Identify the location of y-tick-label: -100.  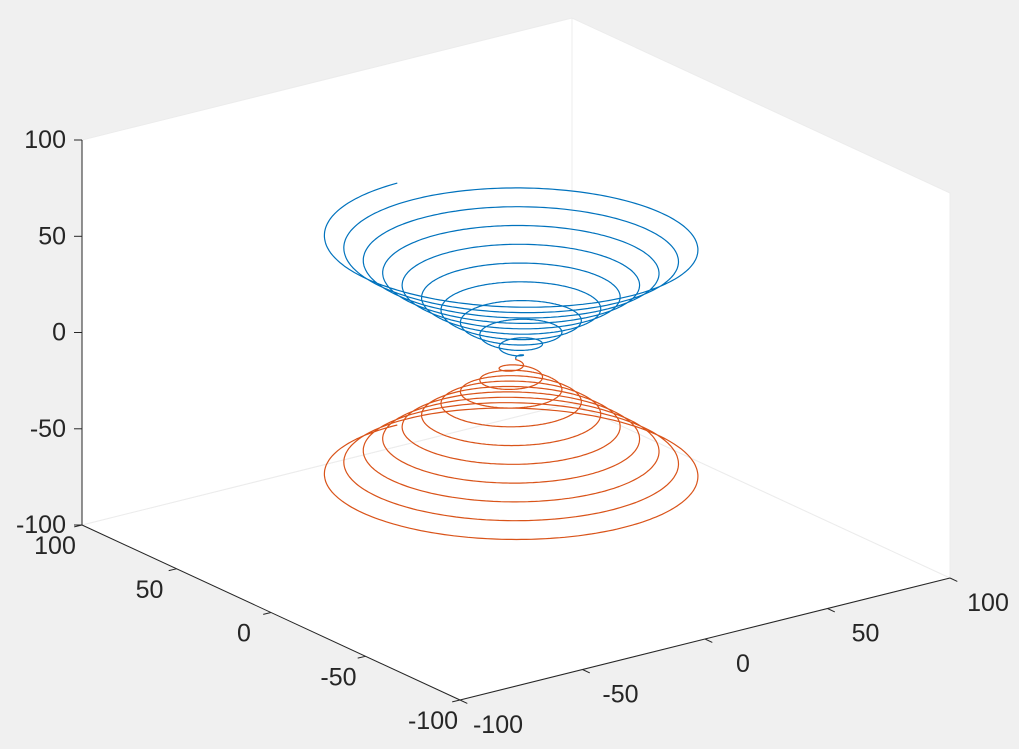
(433, 721).